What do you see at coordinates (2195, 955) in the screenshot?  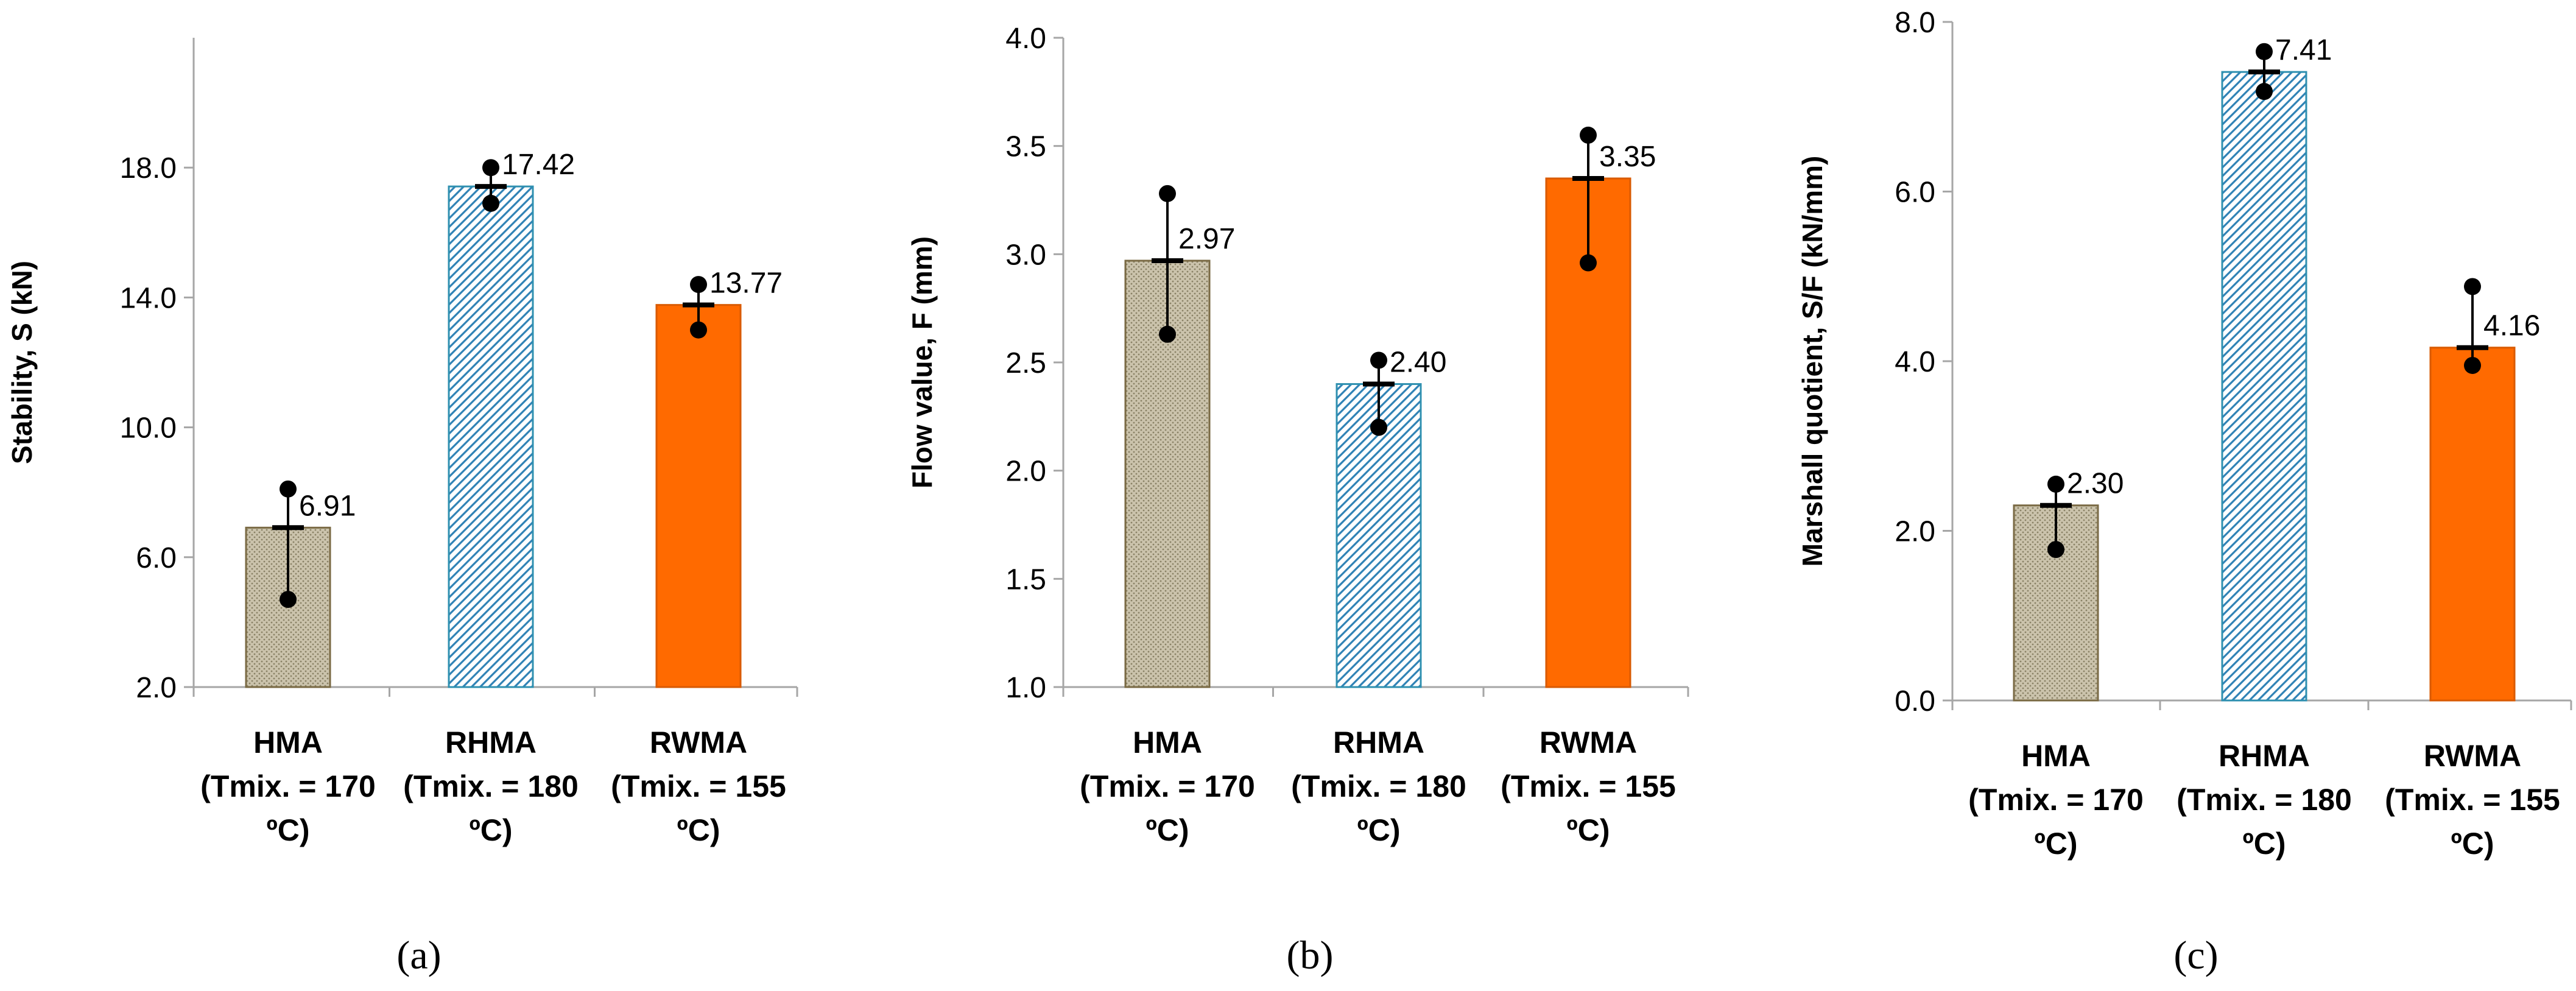 I see `panel-label: (c)` at bounding box center [2195, 955].